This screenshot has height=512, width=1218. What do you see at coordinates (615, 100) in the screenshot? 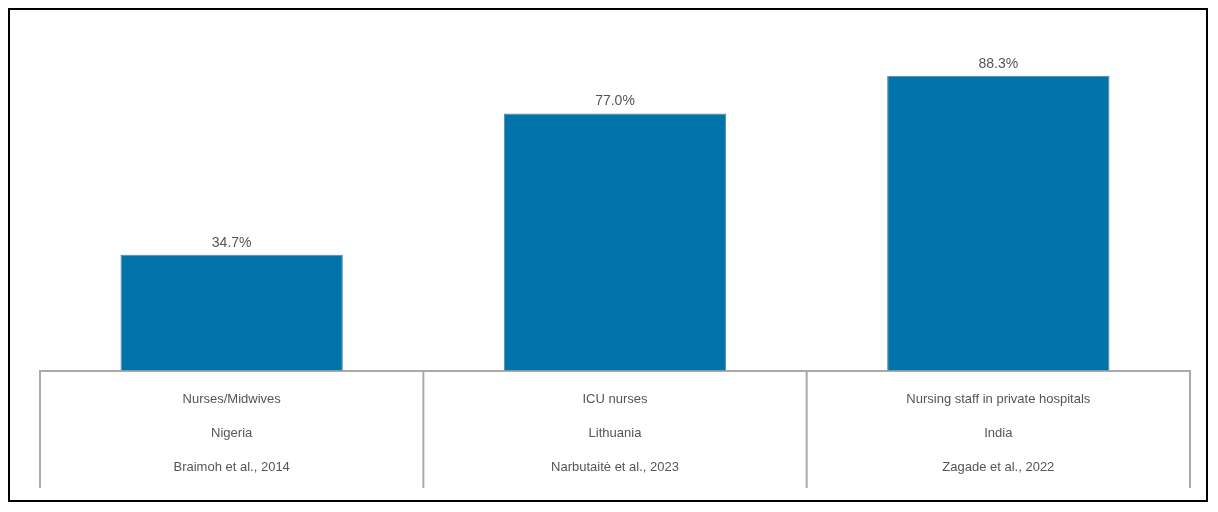
I see `data-label: 77.0%` at bounding box center [615, 100].